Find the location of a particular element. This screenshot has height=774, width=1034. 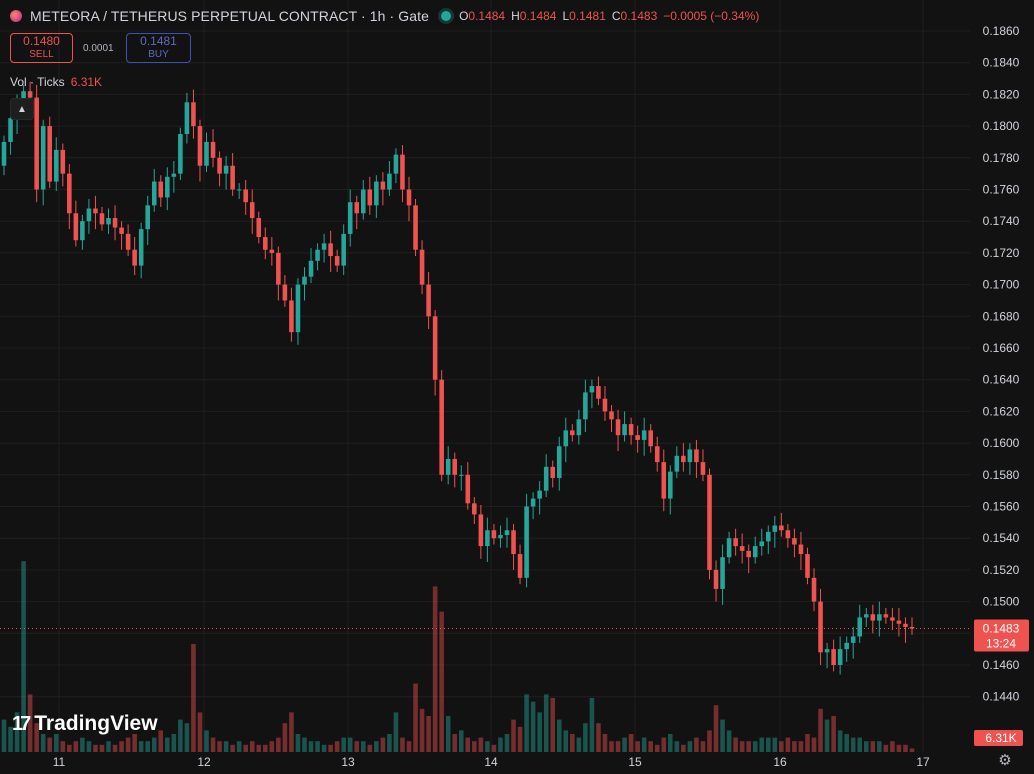

time-axis: 11 12 13 14 15 16 17 is located at coordinates (491, 762).